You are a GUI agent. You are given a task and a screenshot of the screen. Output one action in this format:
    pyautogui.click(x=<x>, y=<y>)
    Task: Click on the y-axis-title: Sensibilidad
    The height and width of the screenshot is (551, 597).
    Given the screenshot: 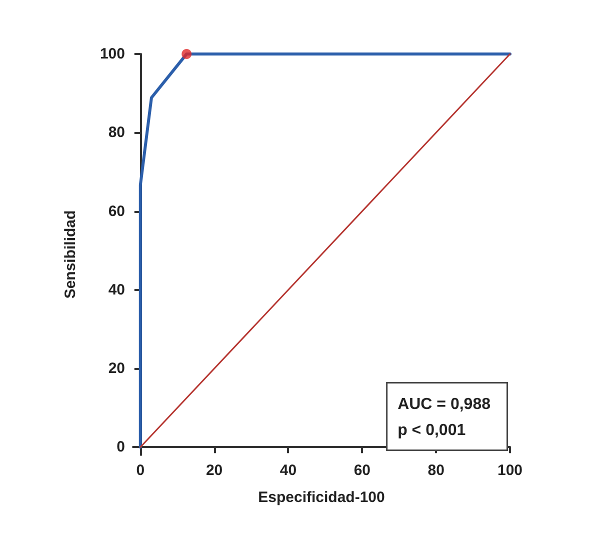 What is the action you would take?
    pyautogui.click(x=70, y=254)
    